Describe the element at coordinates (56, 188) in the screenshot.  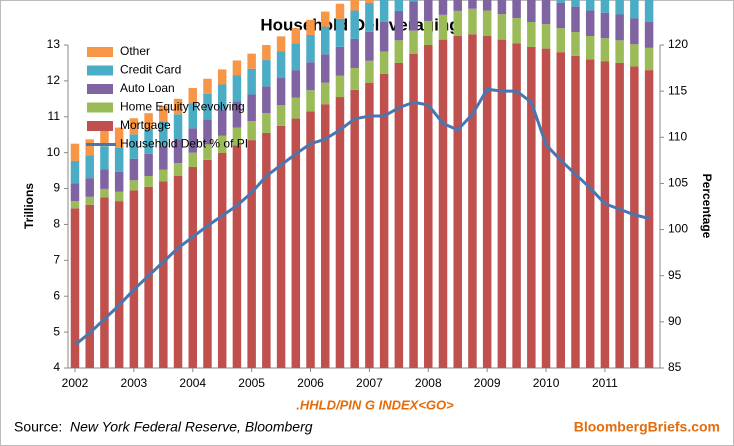
I see `y-tick-label: 9` at that location.